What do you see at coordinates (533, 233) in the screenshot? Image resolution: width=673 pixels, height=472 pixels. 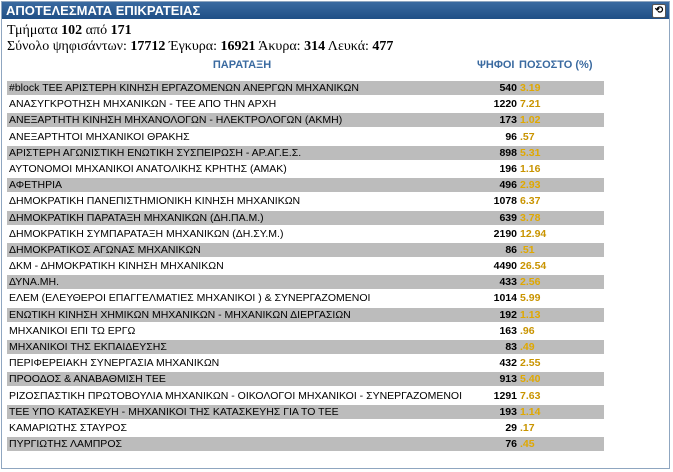 I see `party-percent: 12.94` at bounding box center [533, 233].